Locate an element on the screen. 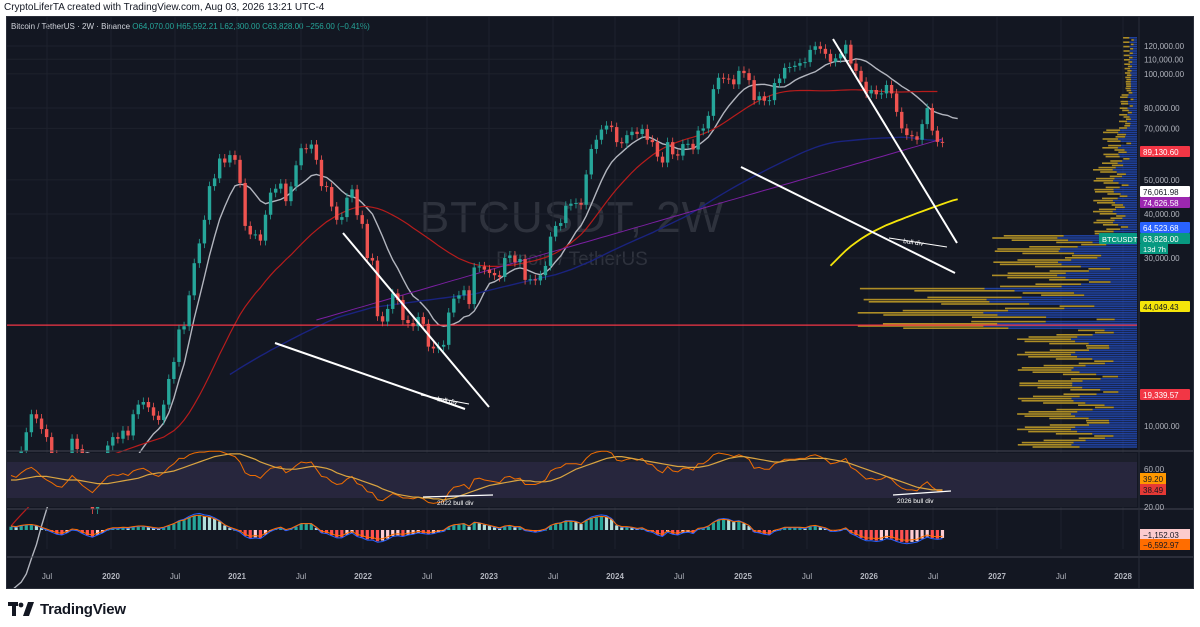  trendline is located at coordinates (370, 376).